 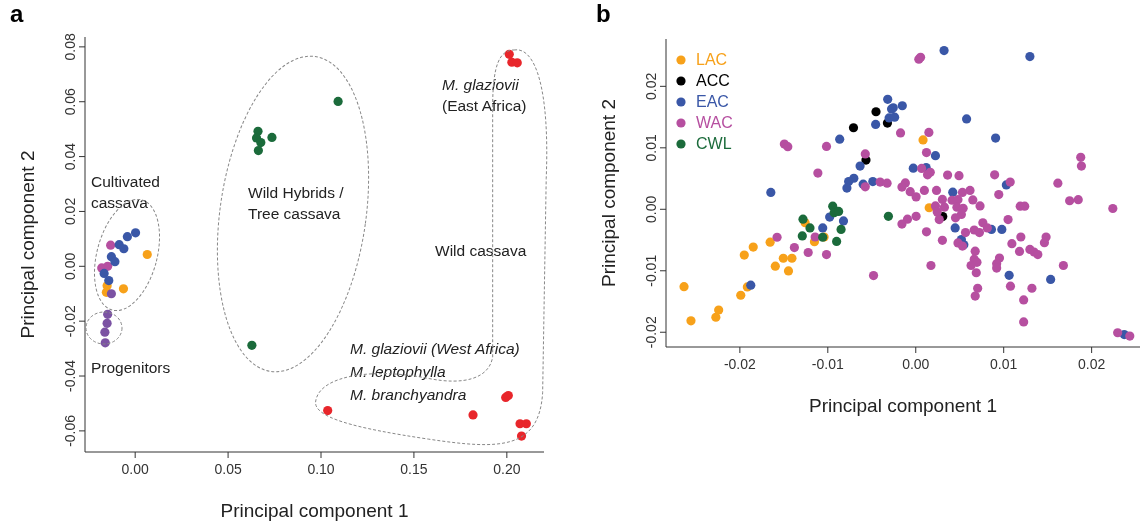 What do you see at coordinates (398, 371) in the screenshot?
I see `annotation: M. leptophylla` at bounding box center [398, 371].